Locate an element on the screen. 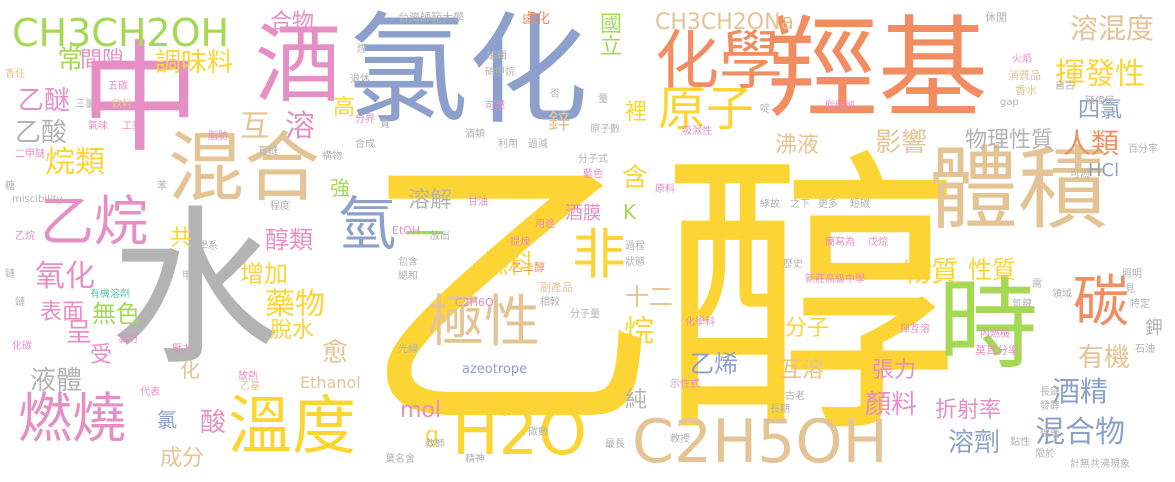 The width and height of the screenshot is (1175, 482). word-small-170: 氫鍵 is located at coordinates (1022, 304).